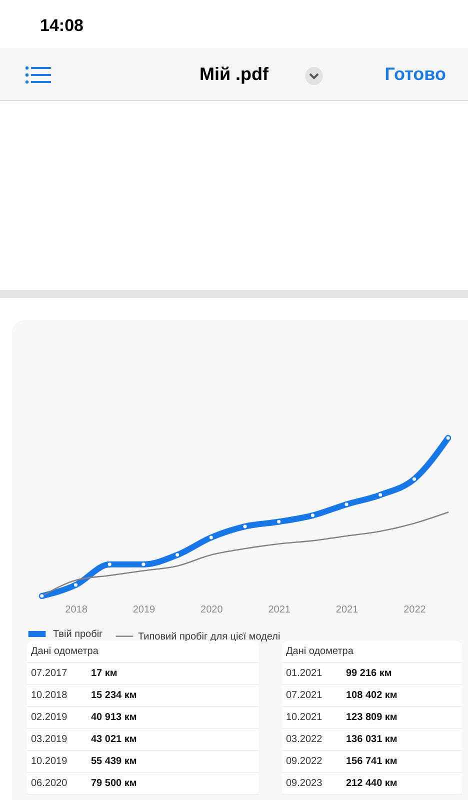 Image resolution: width=468 pixels, height=800 pixels. I want to click on text: 01.2021, so click(304, 673).